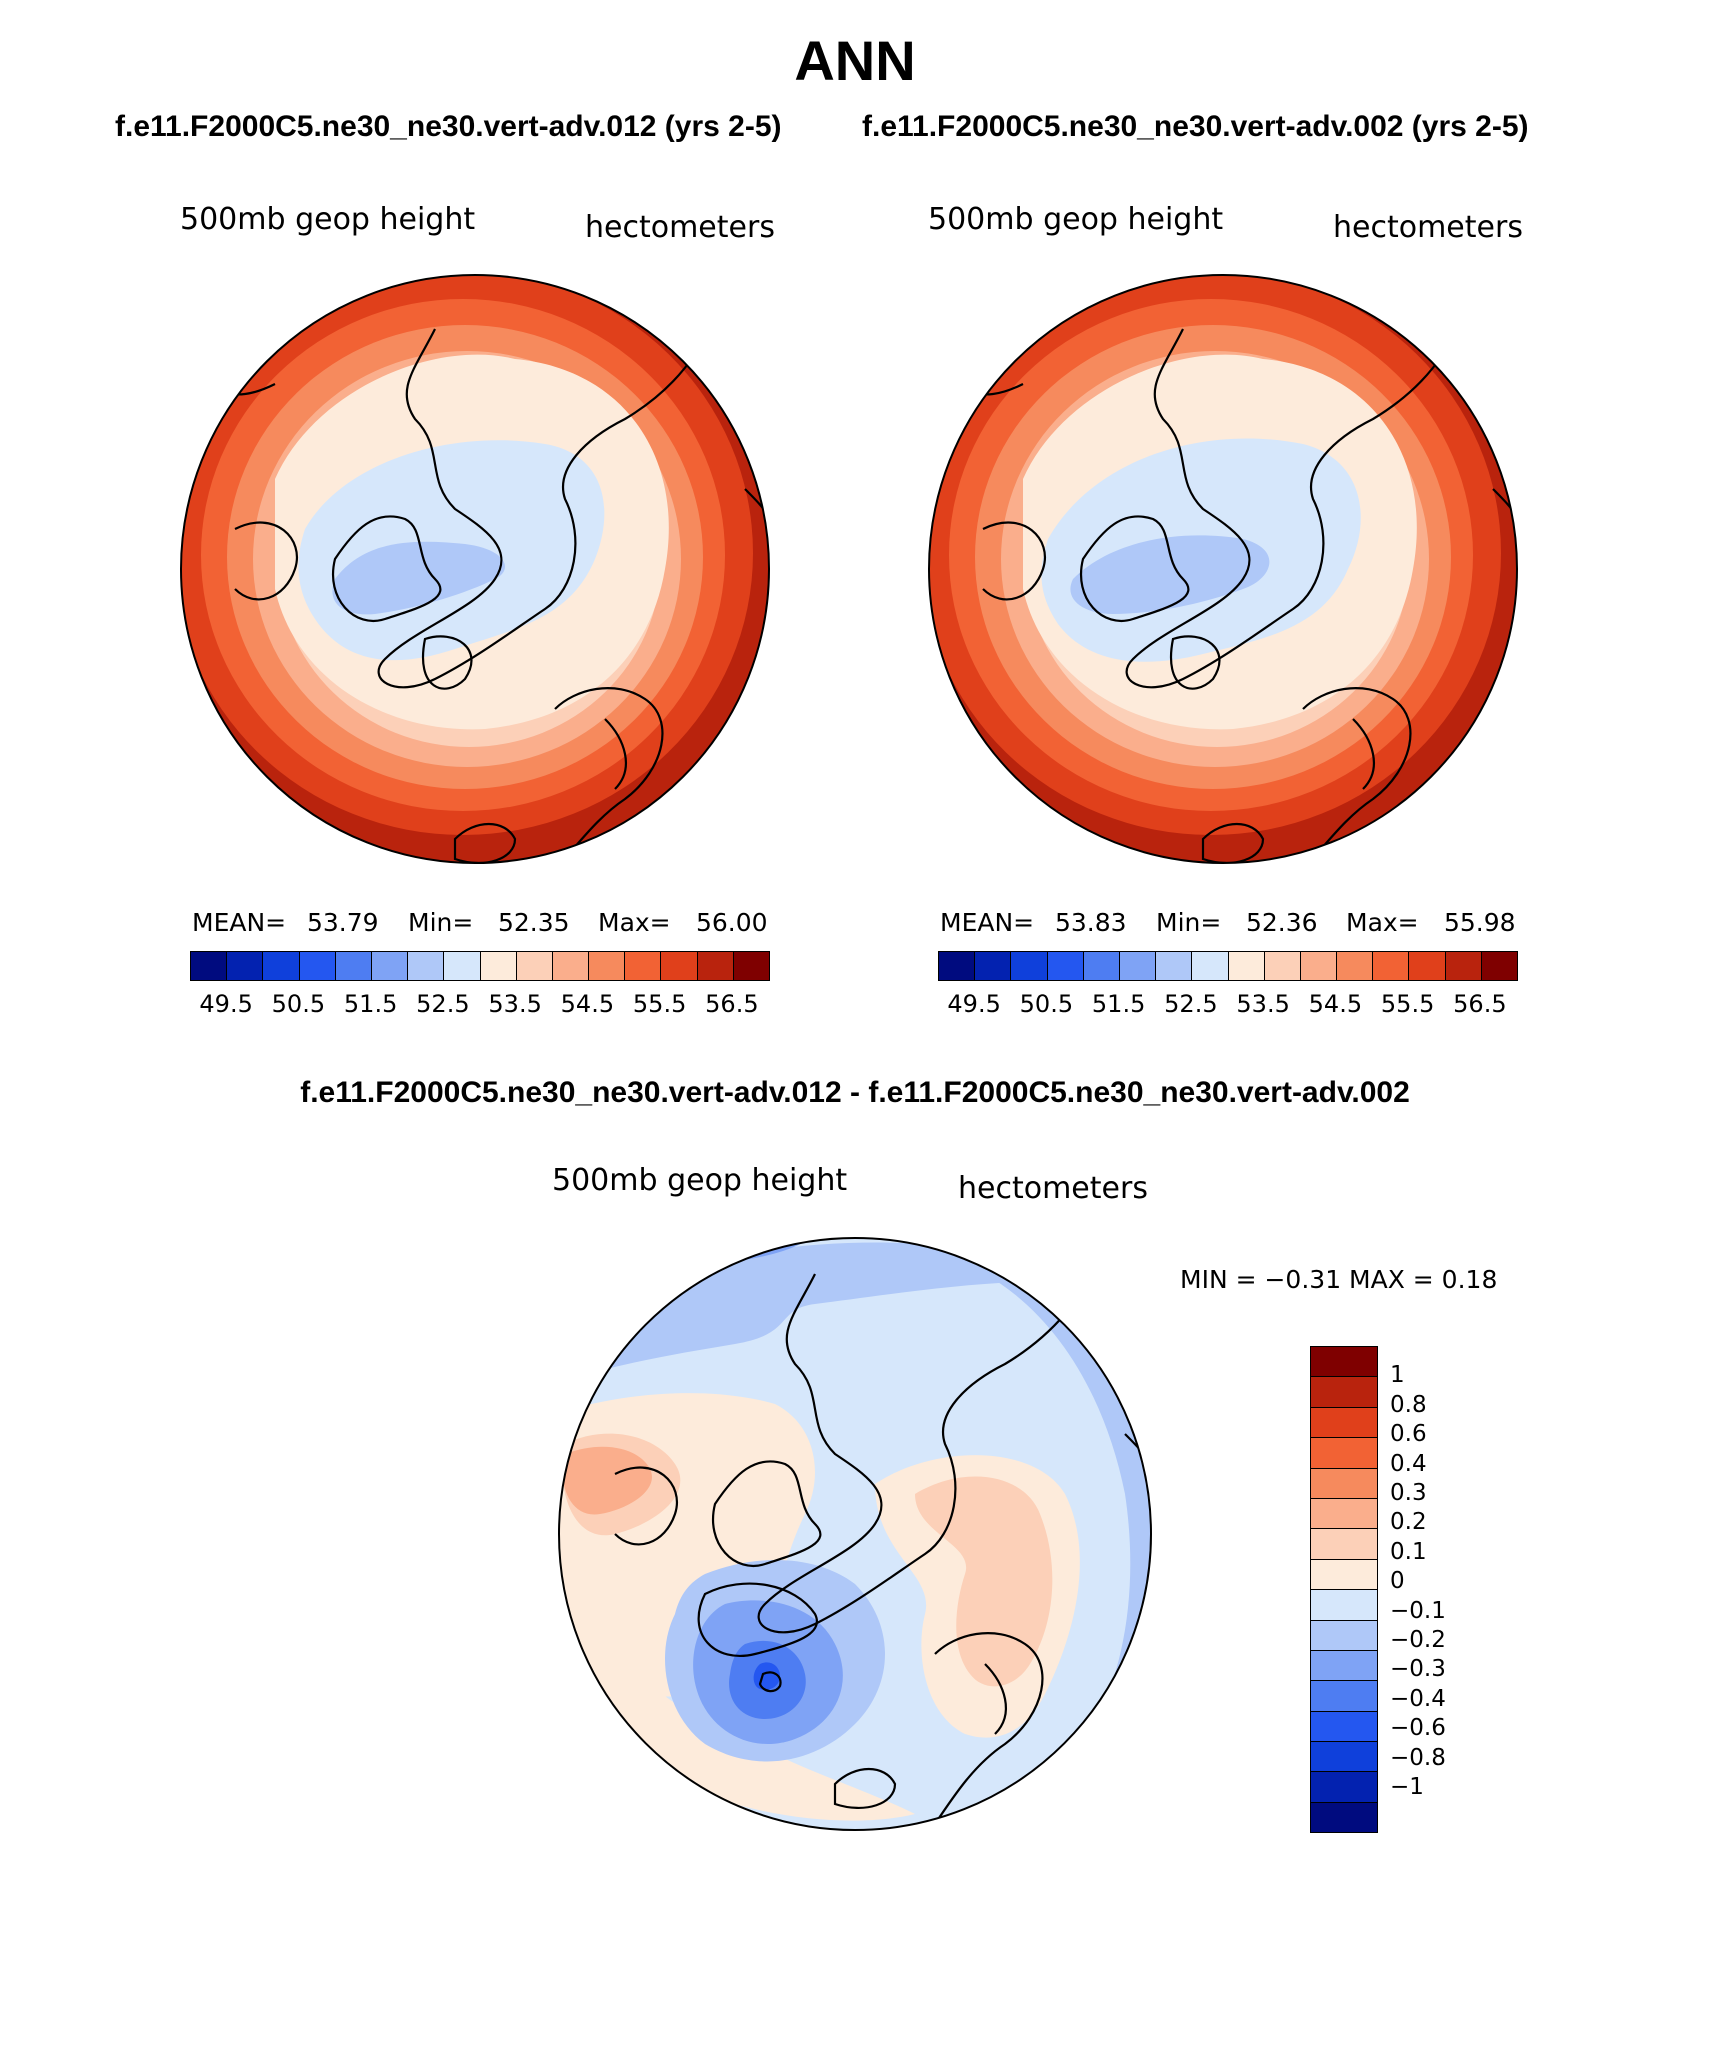 The height and width of the screenshot is (2061, 1710). I want to click on colorbar-tick-label: 51.5, so click(370, 1004).